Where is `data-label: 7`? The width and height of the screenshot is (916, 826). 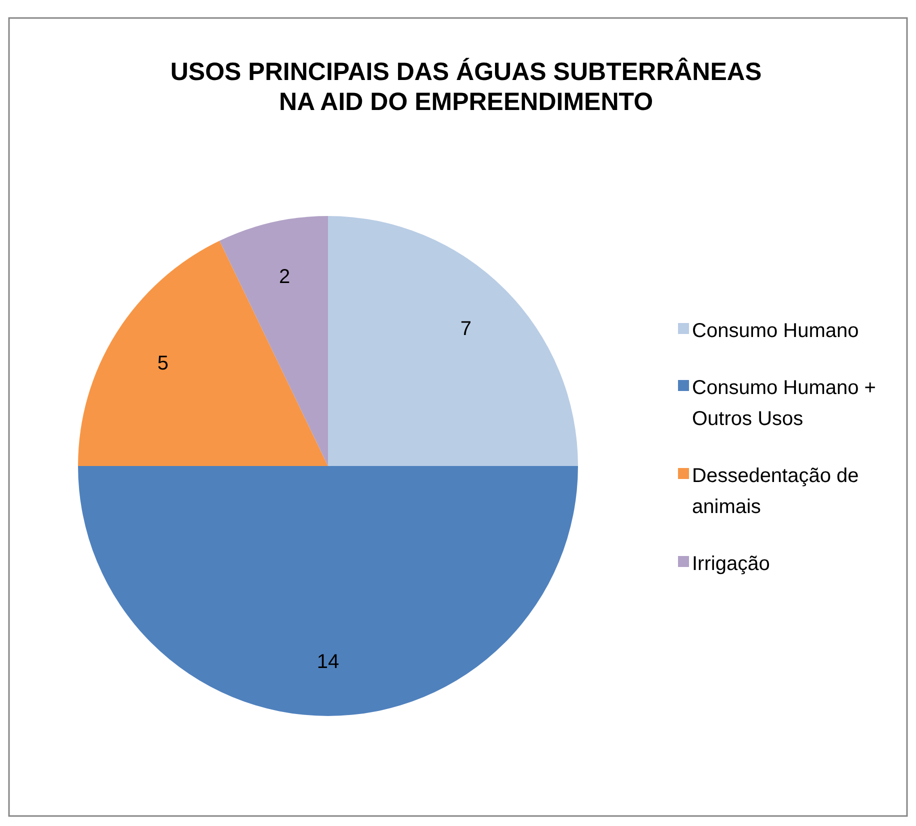 data-label: 7 is located at coordinates (466, 329).